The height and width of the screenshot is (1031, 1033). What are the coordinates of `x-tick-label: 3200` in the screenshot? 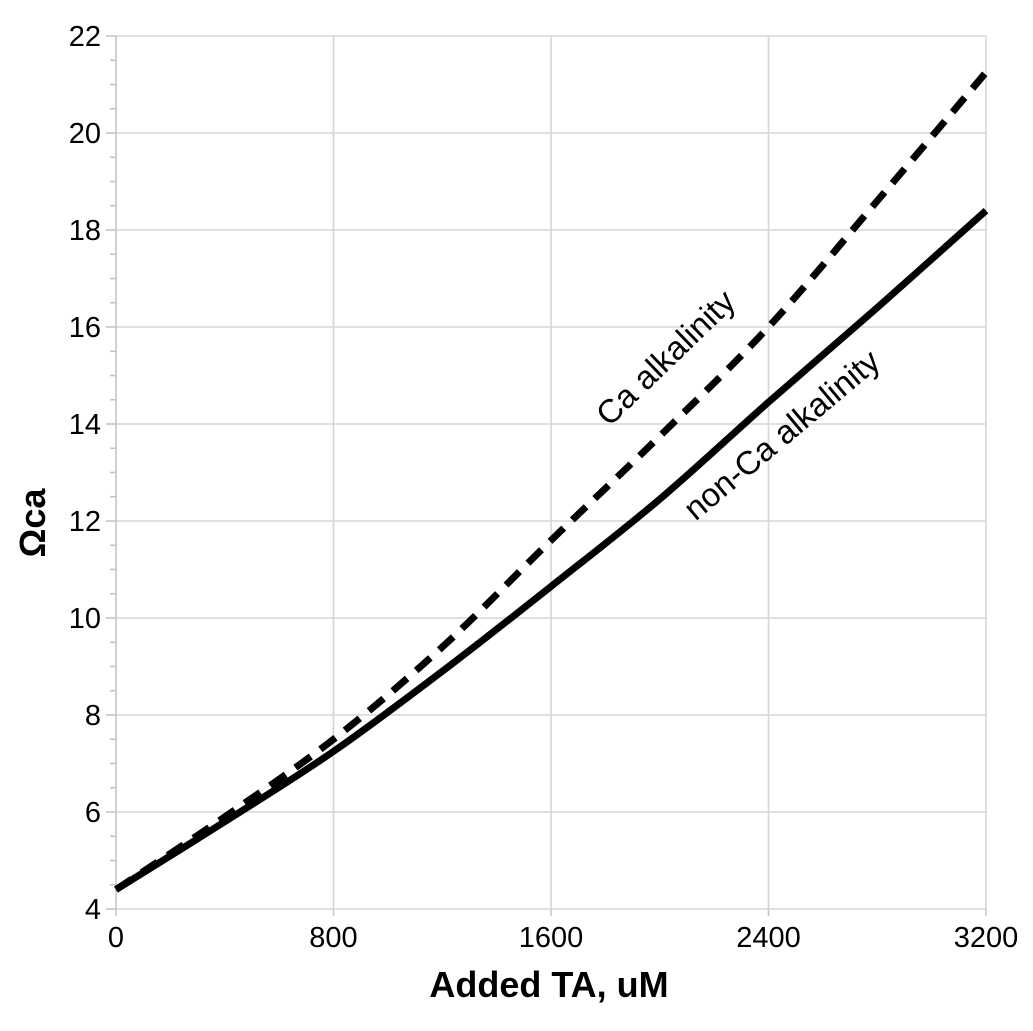 It's located at (986, 938).